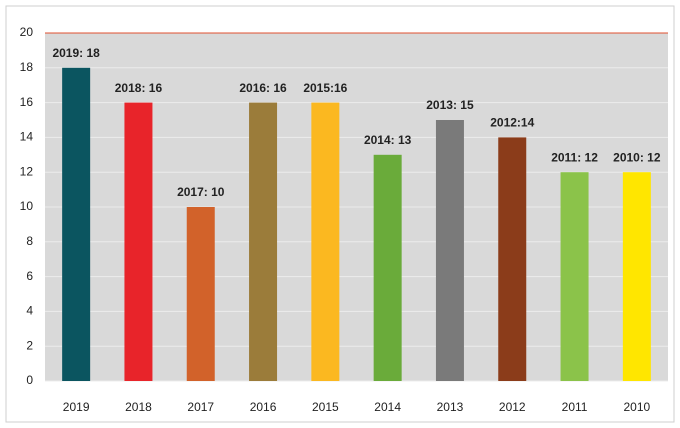 This screenshot has width=680, height=428. Describe the element at coordinates (27, 171) in the screenshot. I see `y-tick-label: 12` at that location.